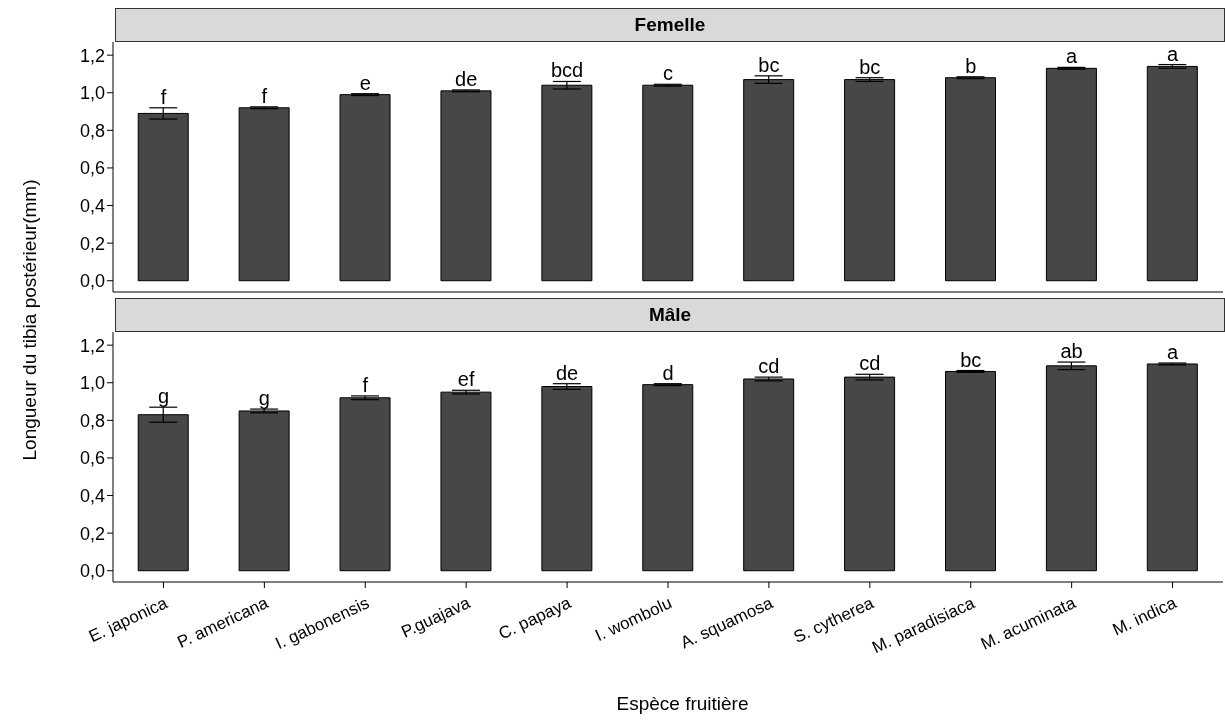 The height and width of the screenshot is (726, 1225). I want to click on chart-title: Mâle, so click(670, 315).